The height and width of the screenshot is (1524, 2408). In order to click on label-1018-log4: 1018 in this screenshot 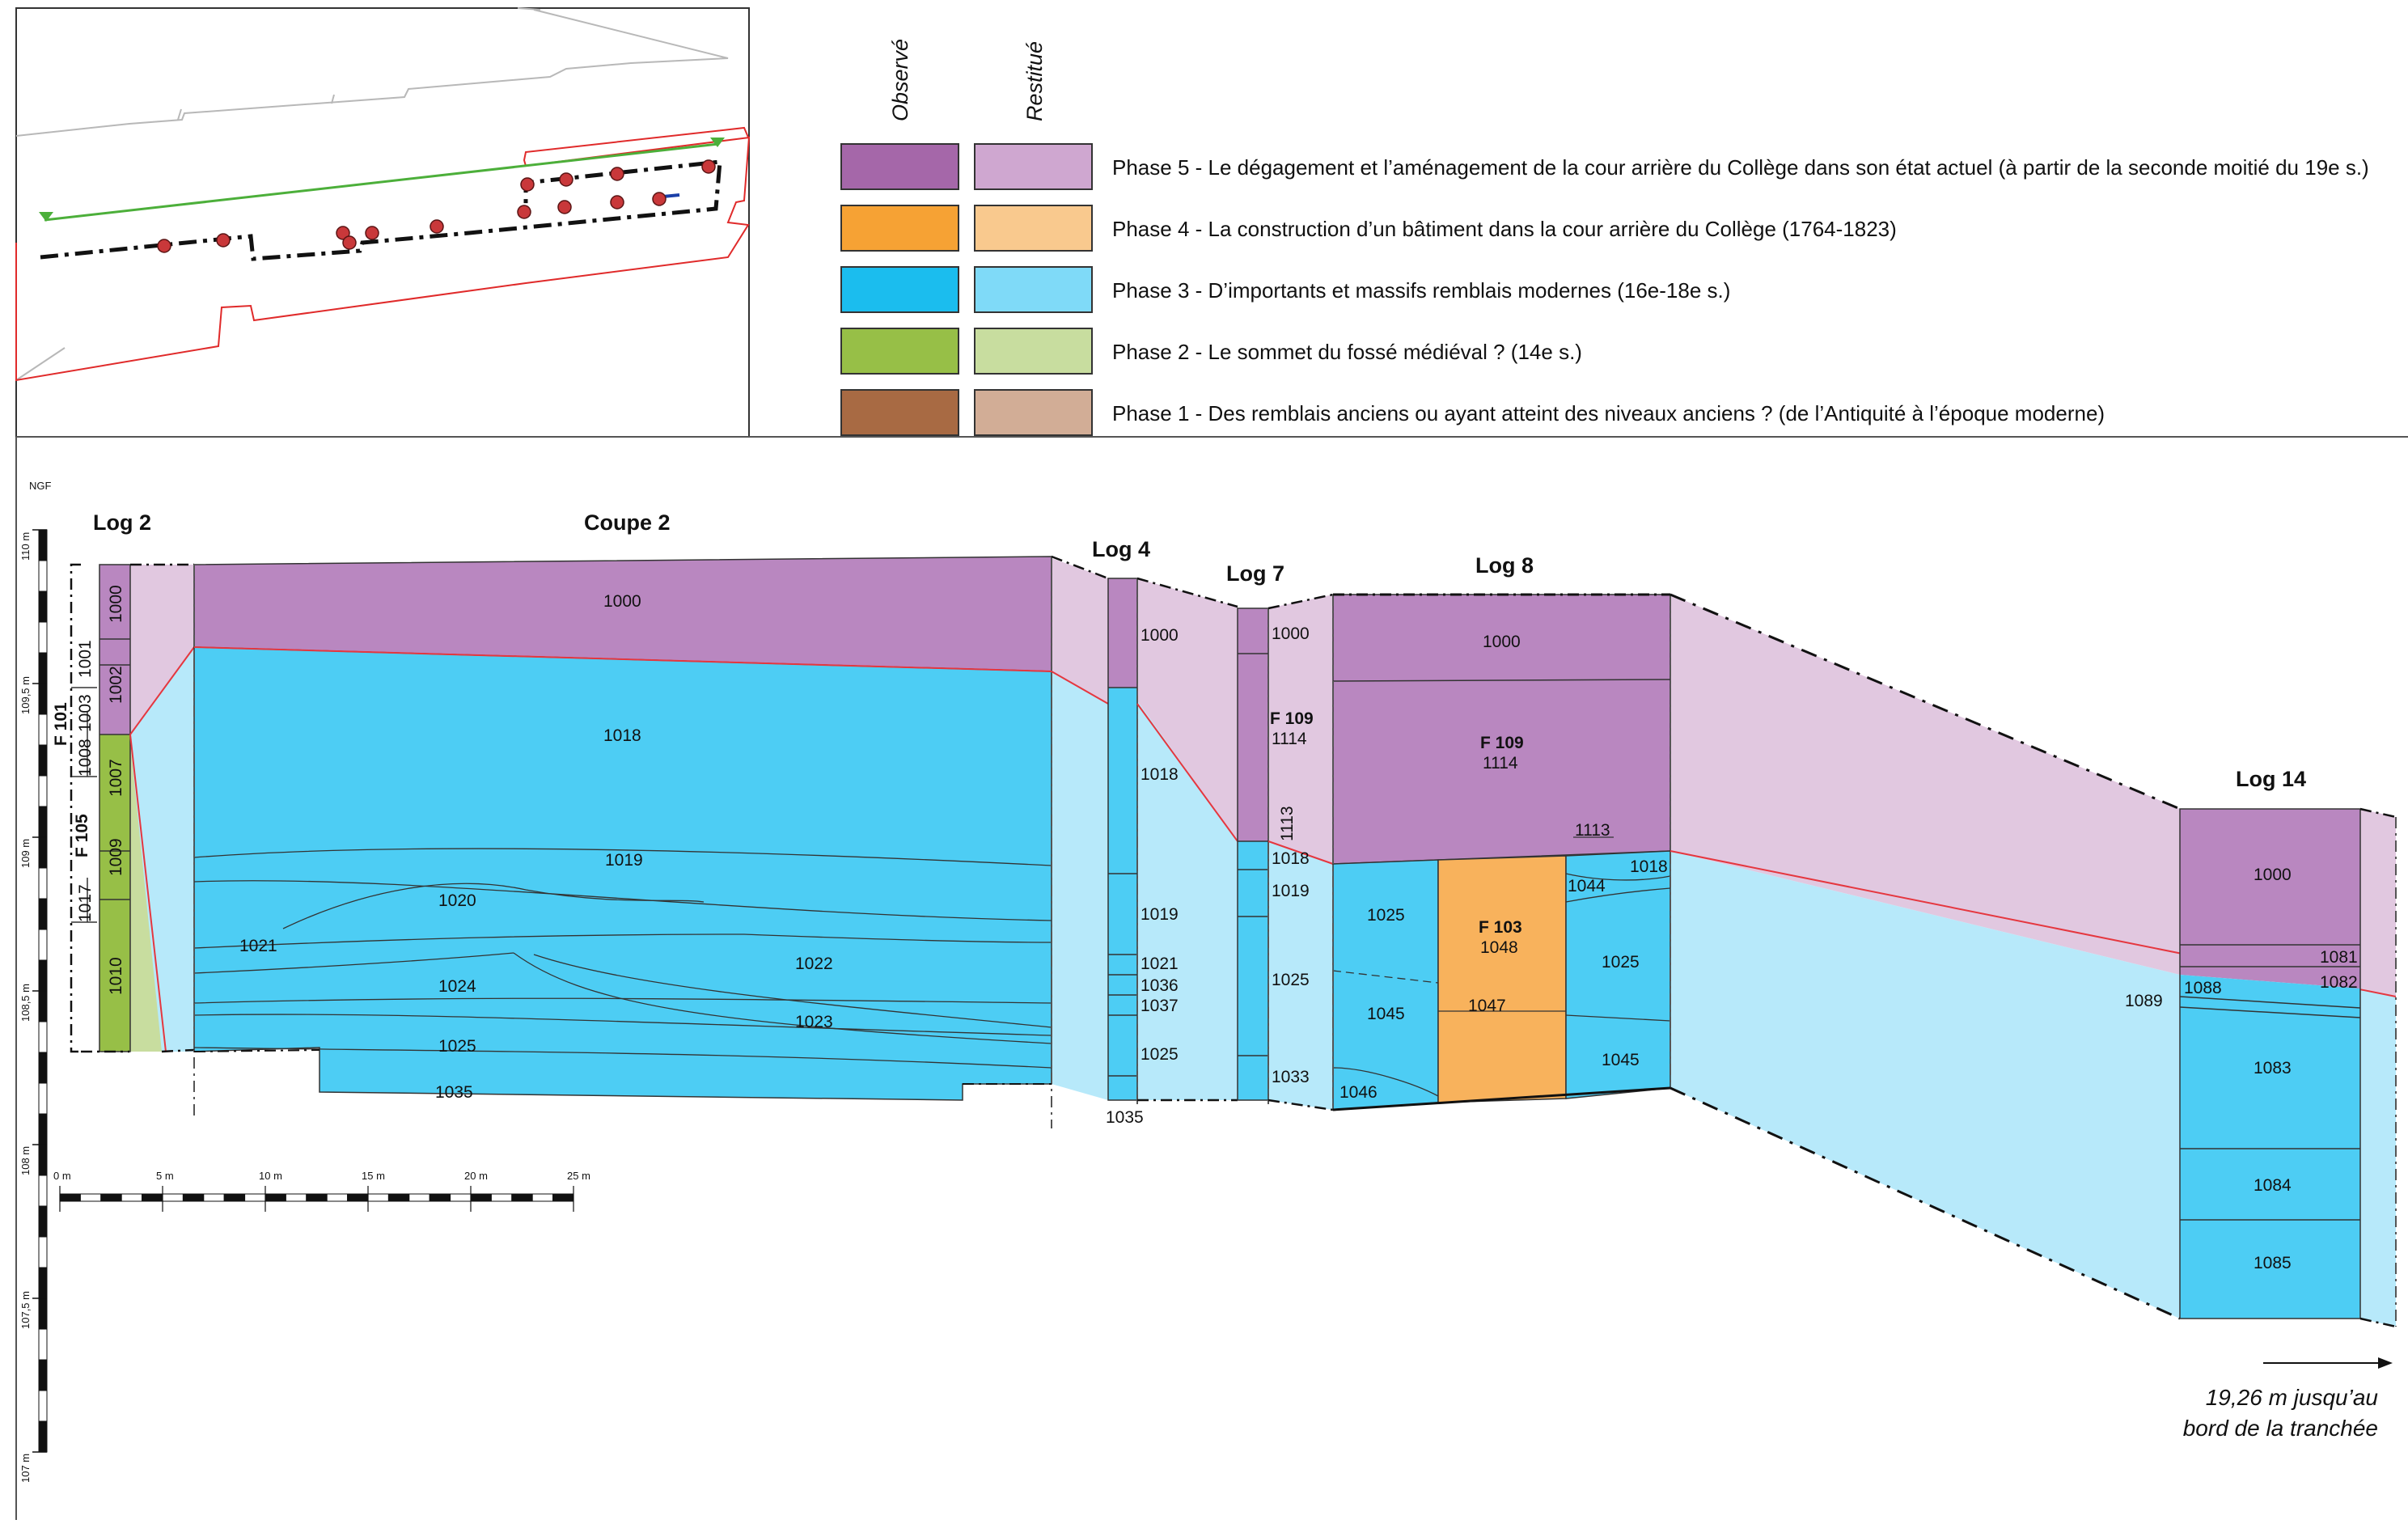, I will do `click(1160, 774)`.